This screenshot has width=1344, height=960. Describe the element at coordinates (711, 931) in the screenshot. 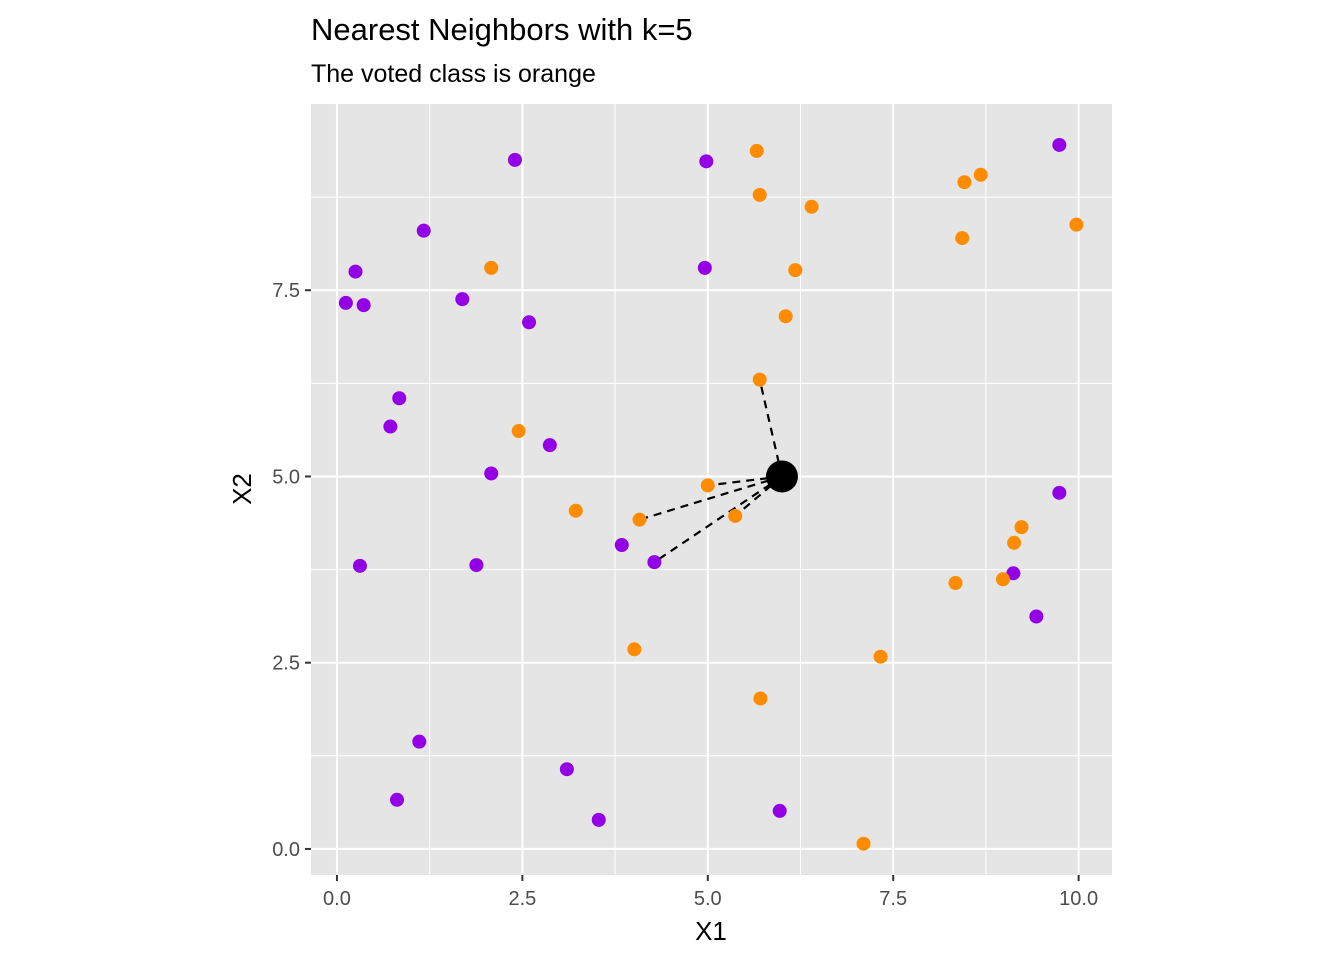

I see `x-axis-title: X1` at that location.